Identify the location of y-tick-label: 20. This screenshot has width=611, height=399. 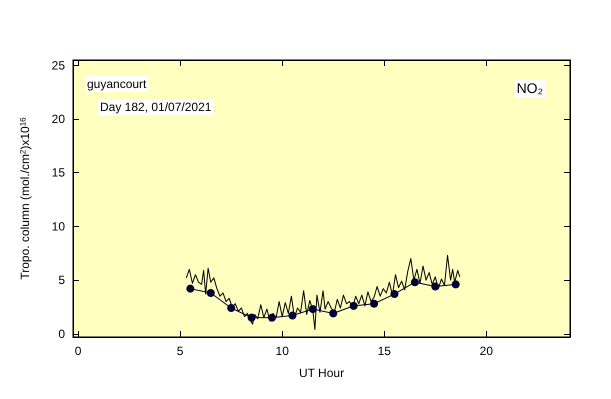
(59, 119).